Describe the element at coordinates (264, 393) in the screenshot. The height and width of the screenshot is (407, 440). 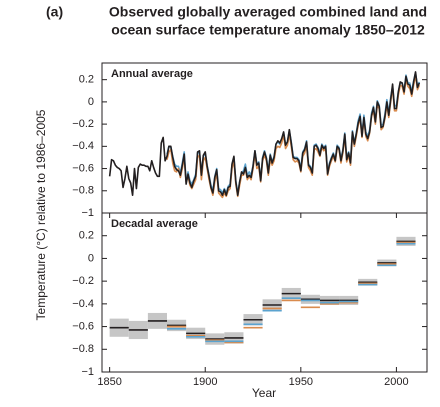
I see `x-axis-label: Year` at that location.